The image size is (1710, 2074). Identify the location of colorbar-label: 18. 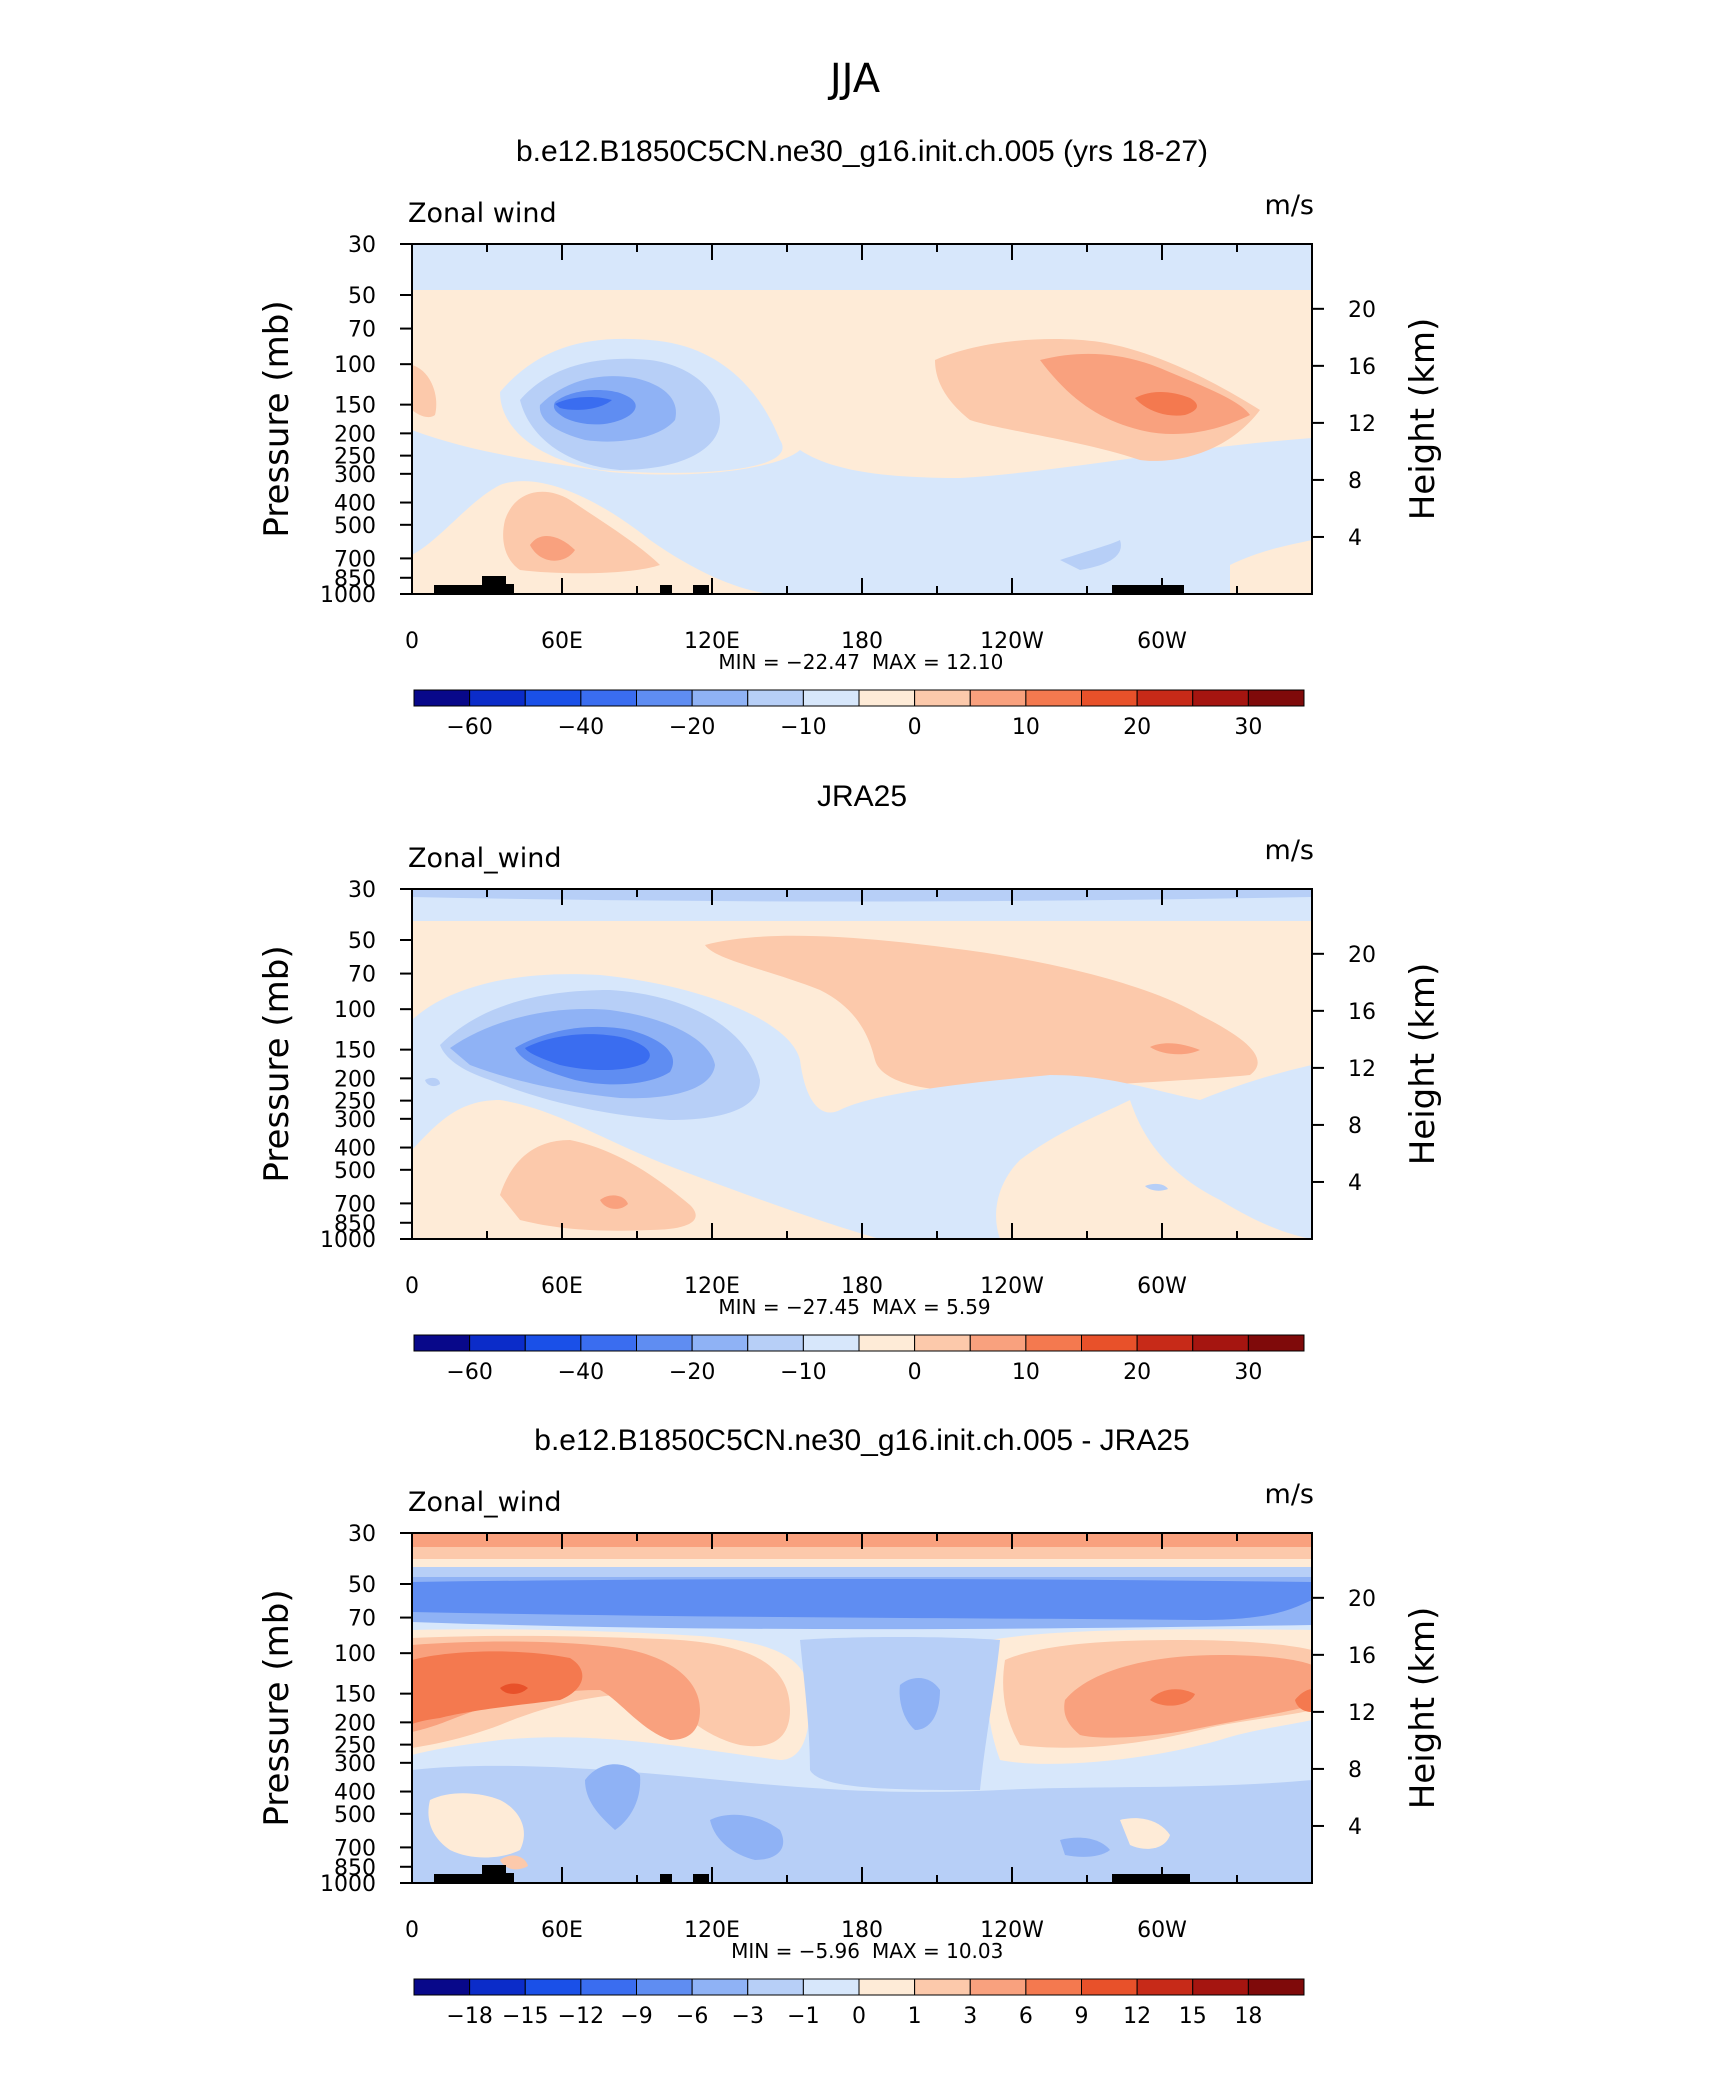
(1248, 2016).